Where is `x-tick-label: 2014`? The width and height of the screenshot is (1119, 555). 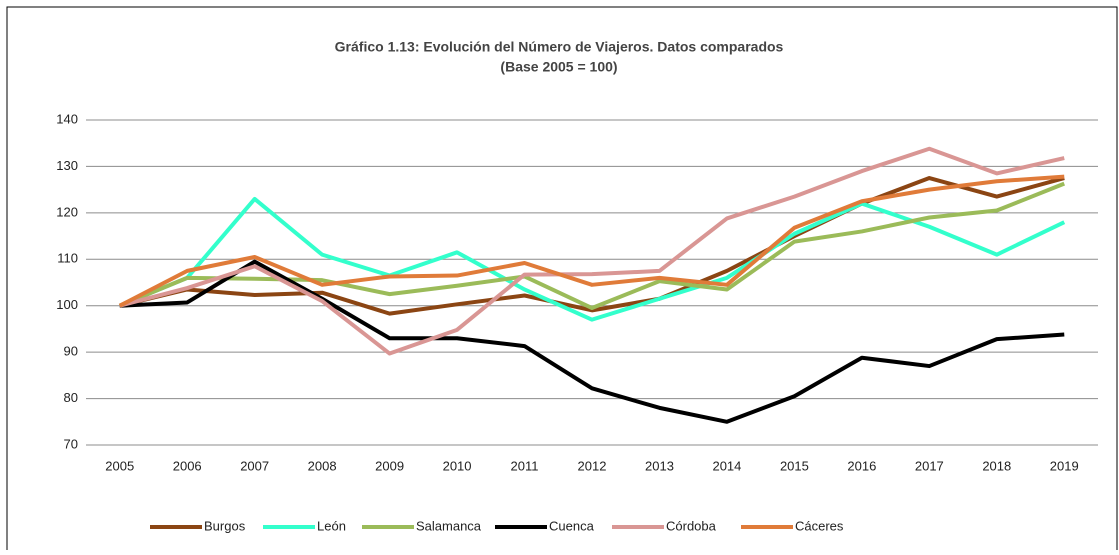 x-tick-label: 2014 is located at coordinates (726, 465).